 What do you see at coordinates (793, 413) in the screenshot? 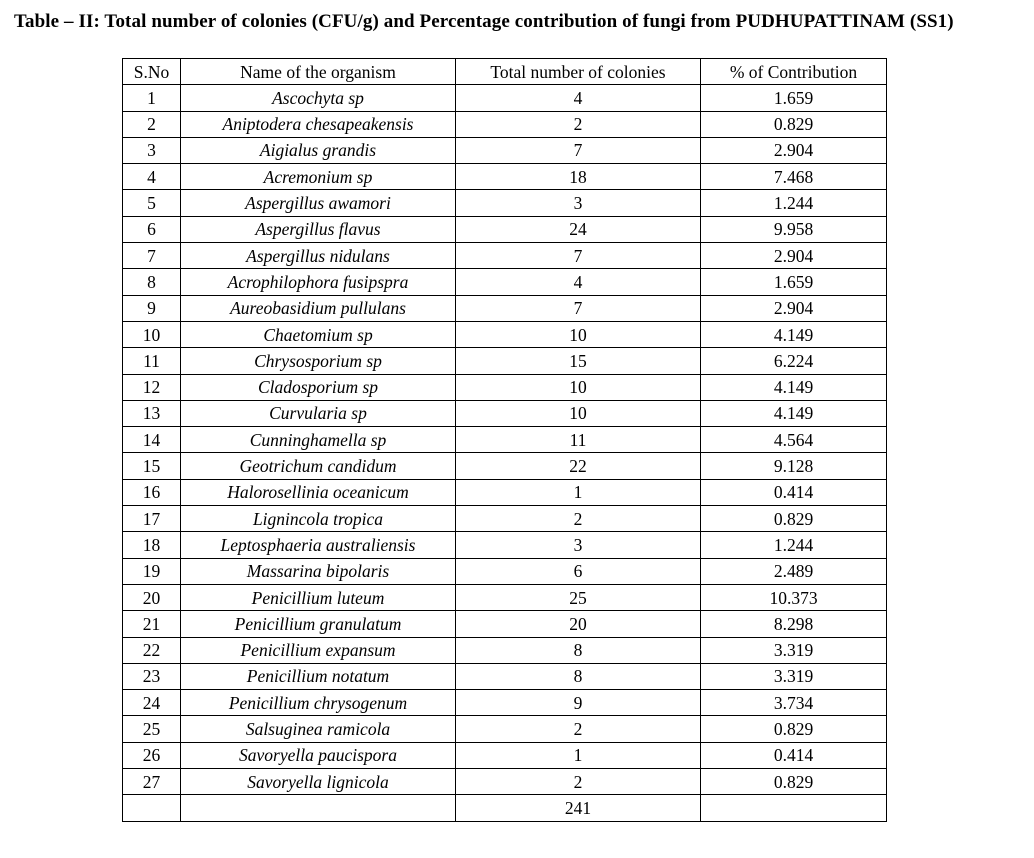
I see `cell-contribution: 4.149` at bounding box center [793, 413].